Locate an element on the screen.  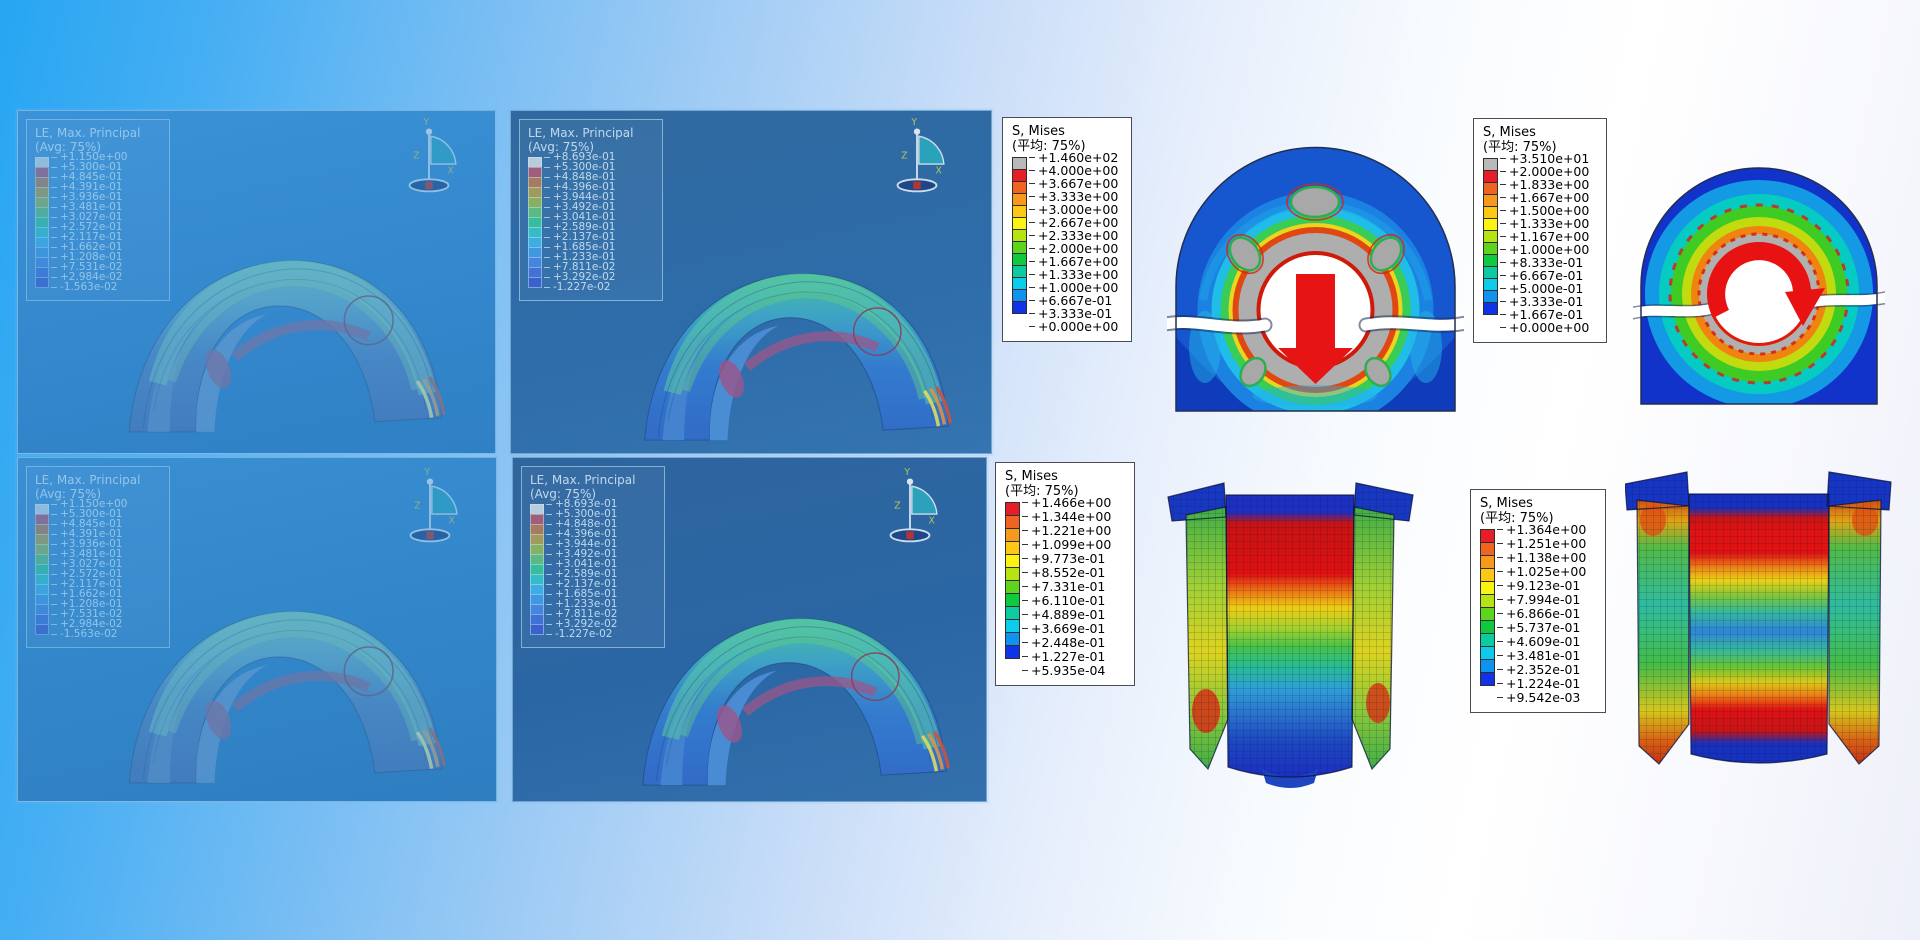
clamp-section-torsion-load-plot is located at coordinates (1759, 286).